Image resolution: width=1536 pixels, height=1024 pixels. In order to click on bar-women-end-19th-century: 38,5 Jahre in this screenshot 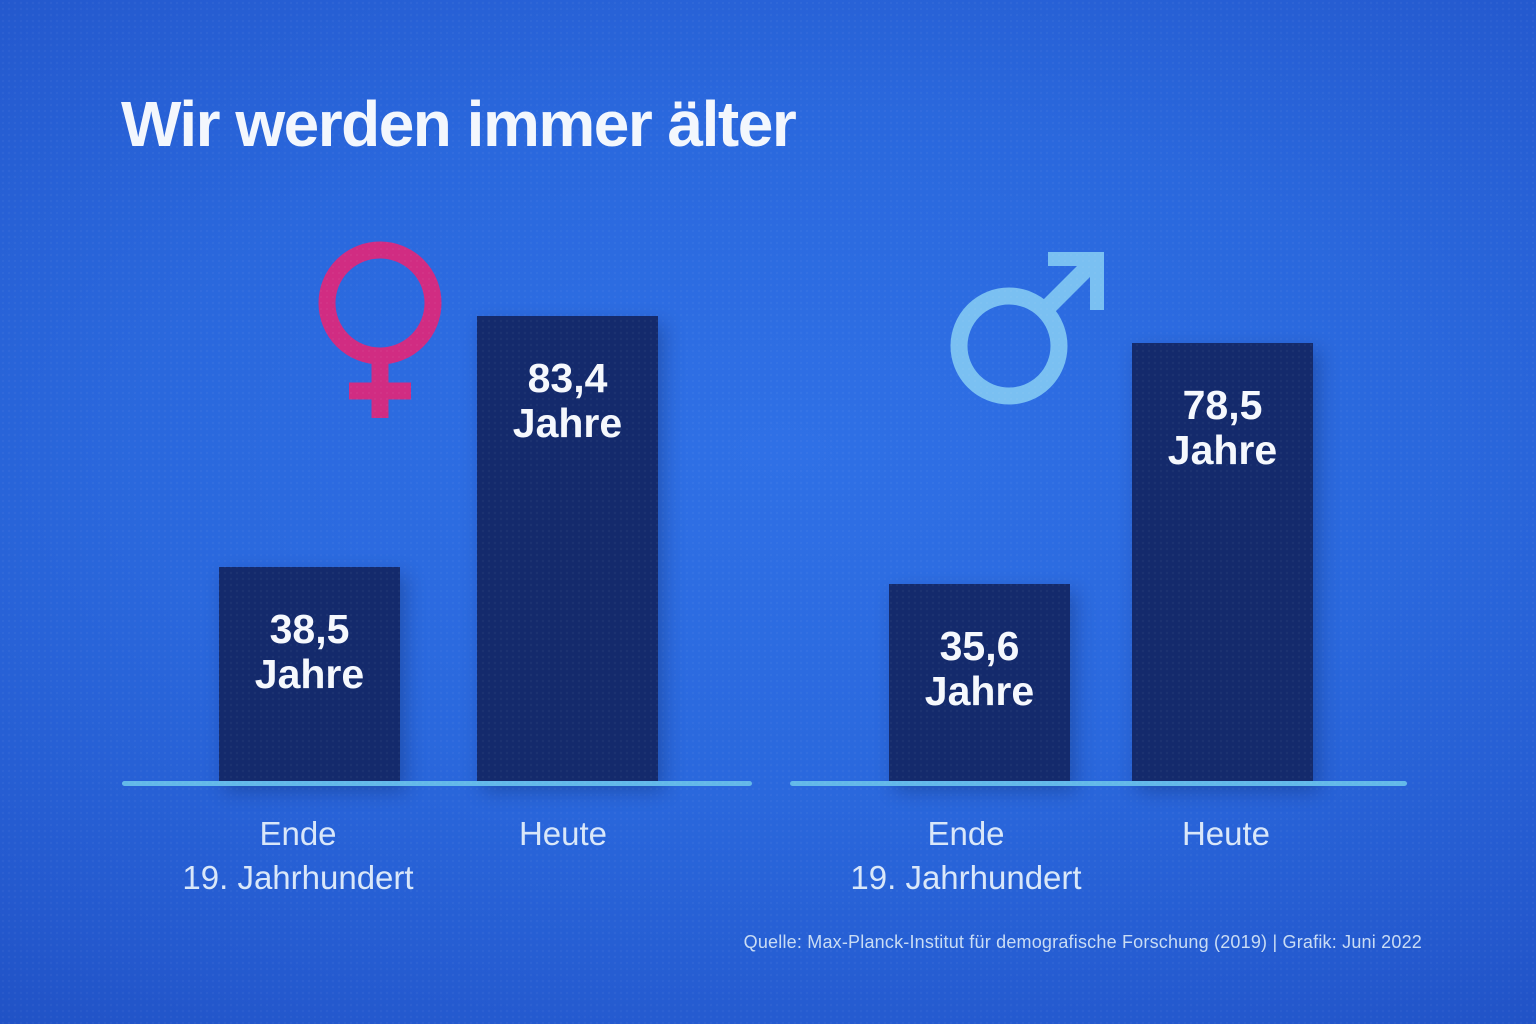, I will do `click(309, 675)`.